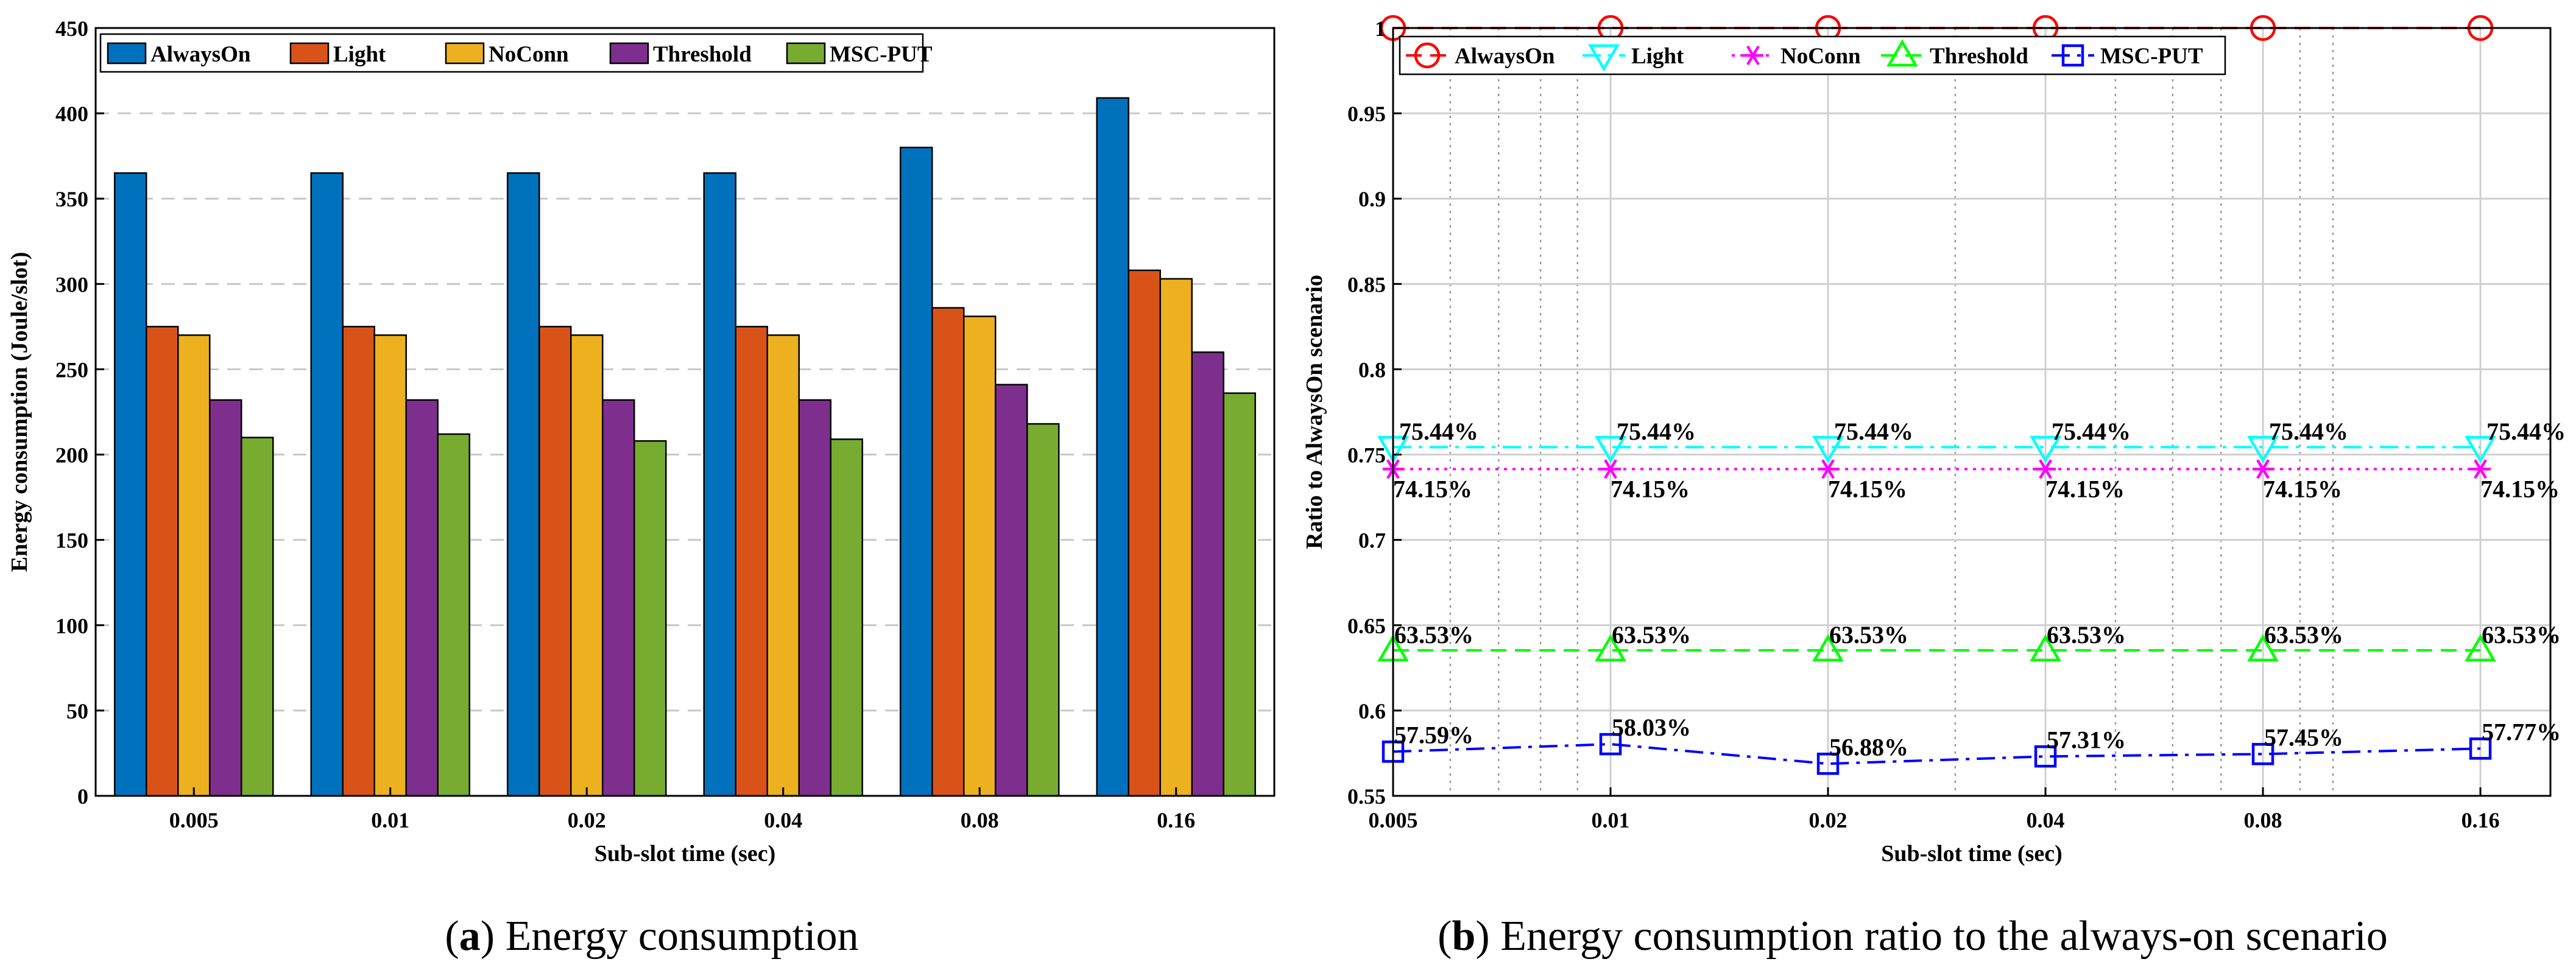 The height and width of the screenshot is (970, 2576). What do you see at coordinates (806, 53) in the screenshot?
I see `legend-swatch-msc-put` at bounding box center [806, 53].